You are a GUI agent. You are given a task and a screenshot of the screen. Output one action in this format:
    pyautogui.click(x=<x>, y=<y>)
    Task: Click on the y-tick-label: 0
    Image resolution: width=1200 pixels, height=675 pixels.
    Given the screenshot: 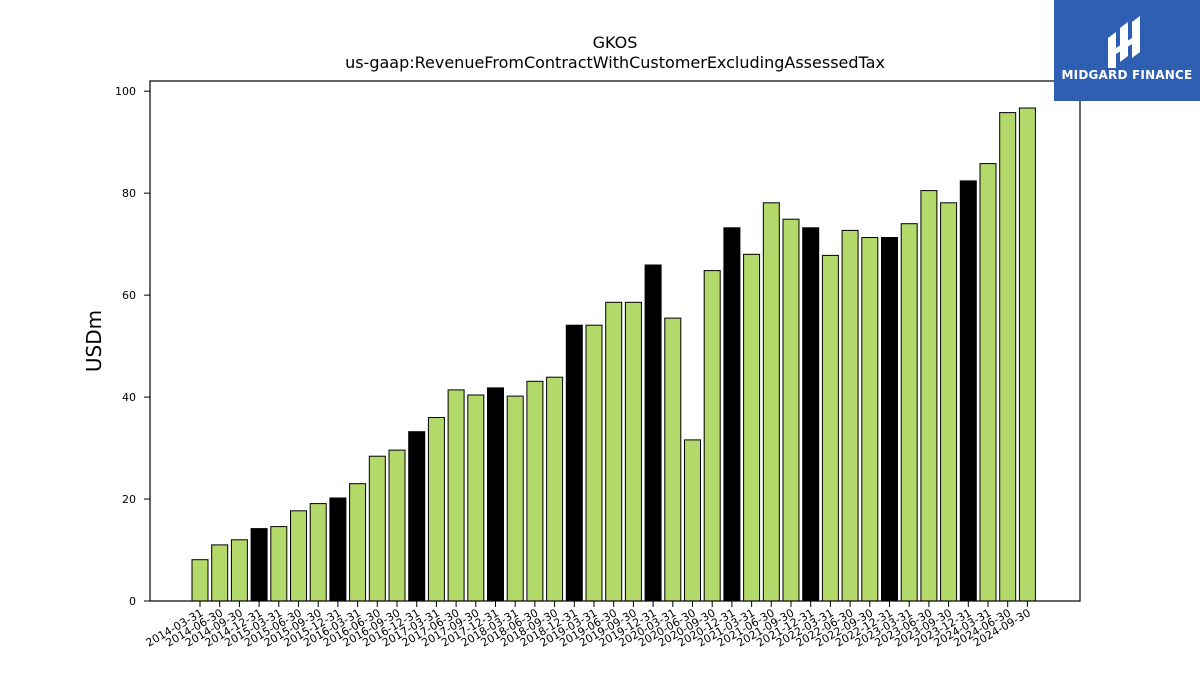 What is the action you would take?
    pyautogui.click(x=132, y=601)
    